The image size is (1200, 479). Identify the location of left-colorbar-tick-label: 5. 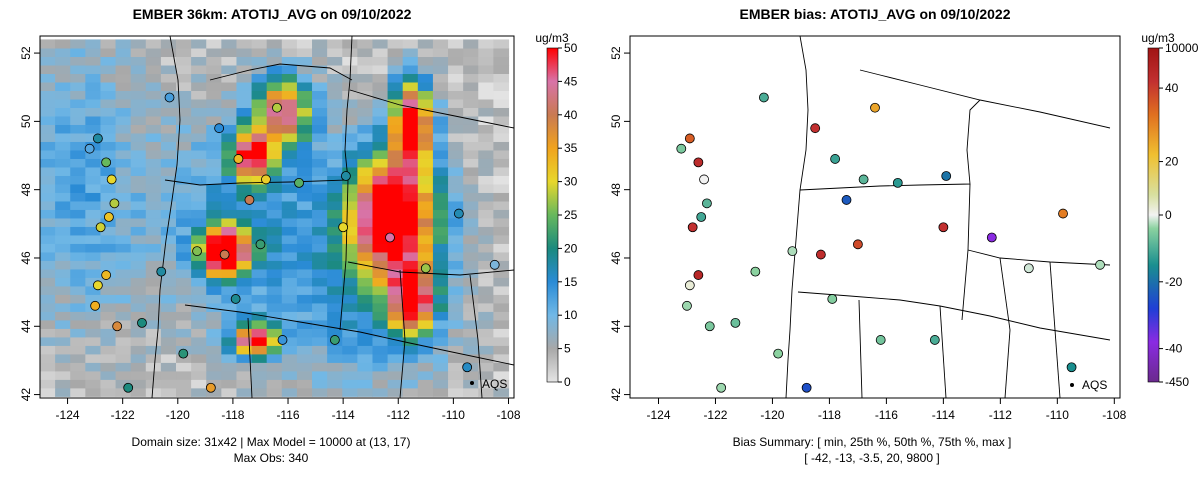
(567, 349).